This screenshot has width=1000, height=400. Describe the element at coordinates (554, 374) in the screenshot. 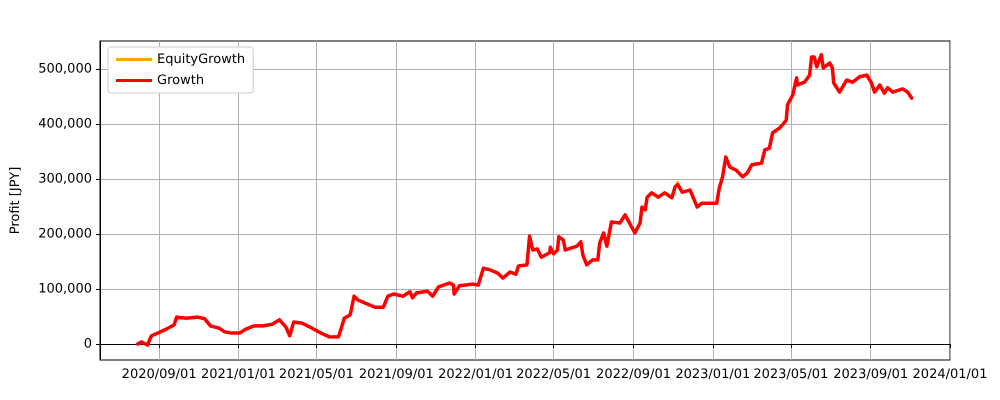

I see `x-tick-label: 2022/05/01` at that location.